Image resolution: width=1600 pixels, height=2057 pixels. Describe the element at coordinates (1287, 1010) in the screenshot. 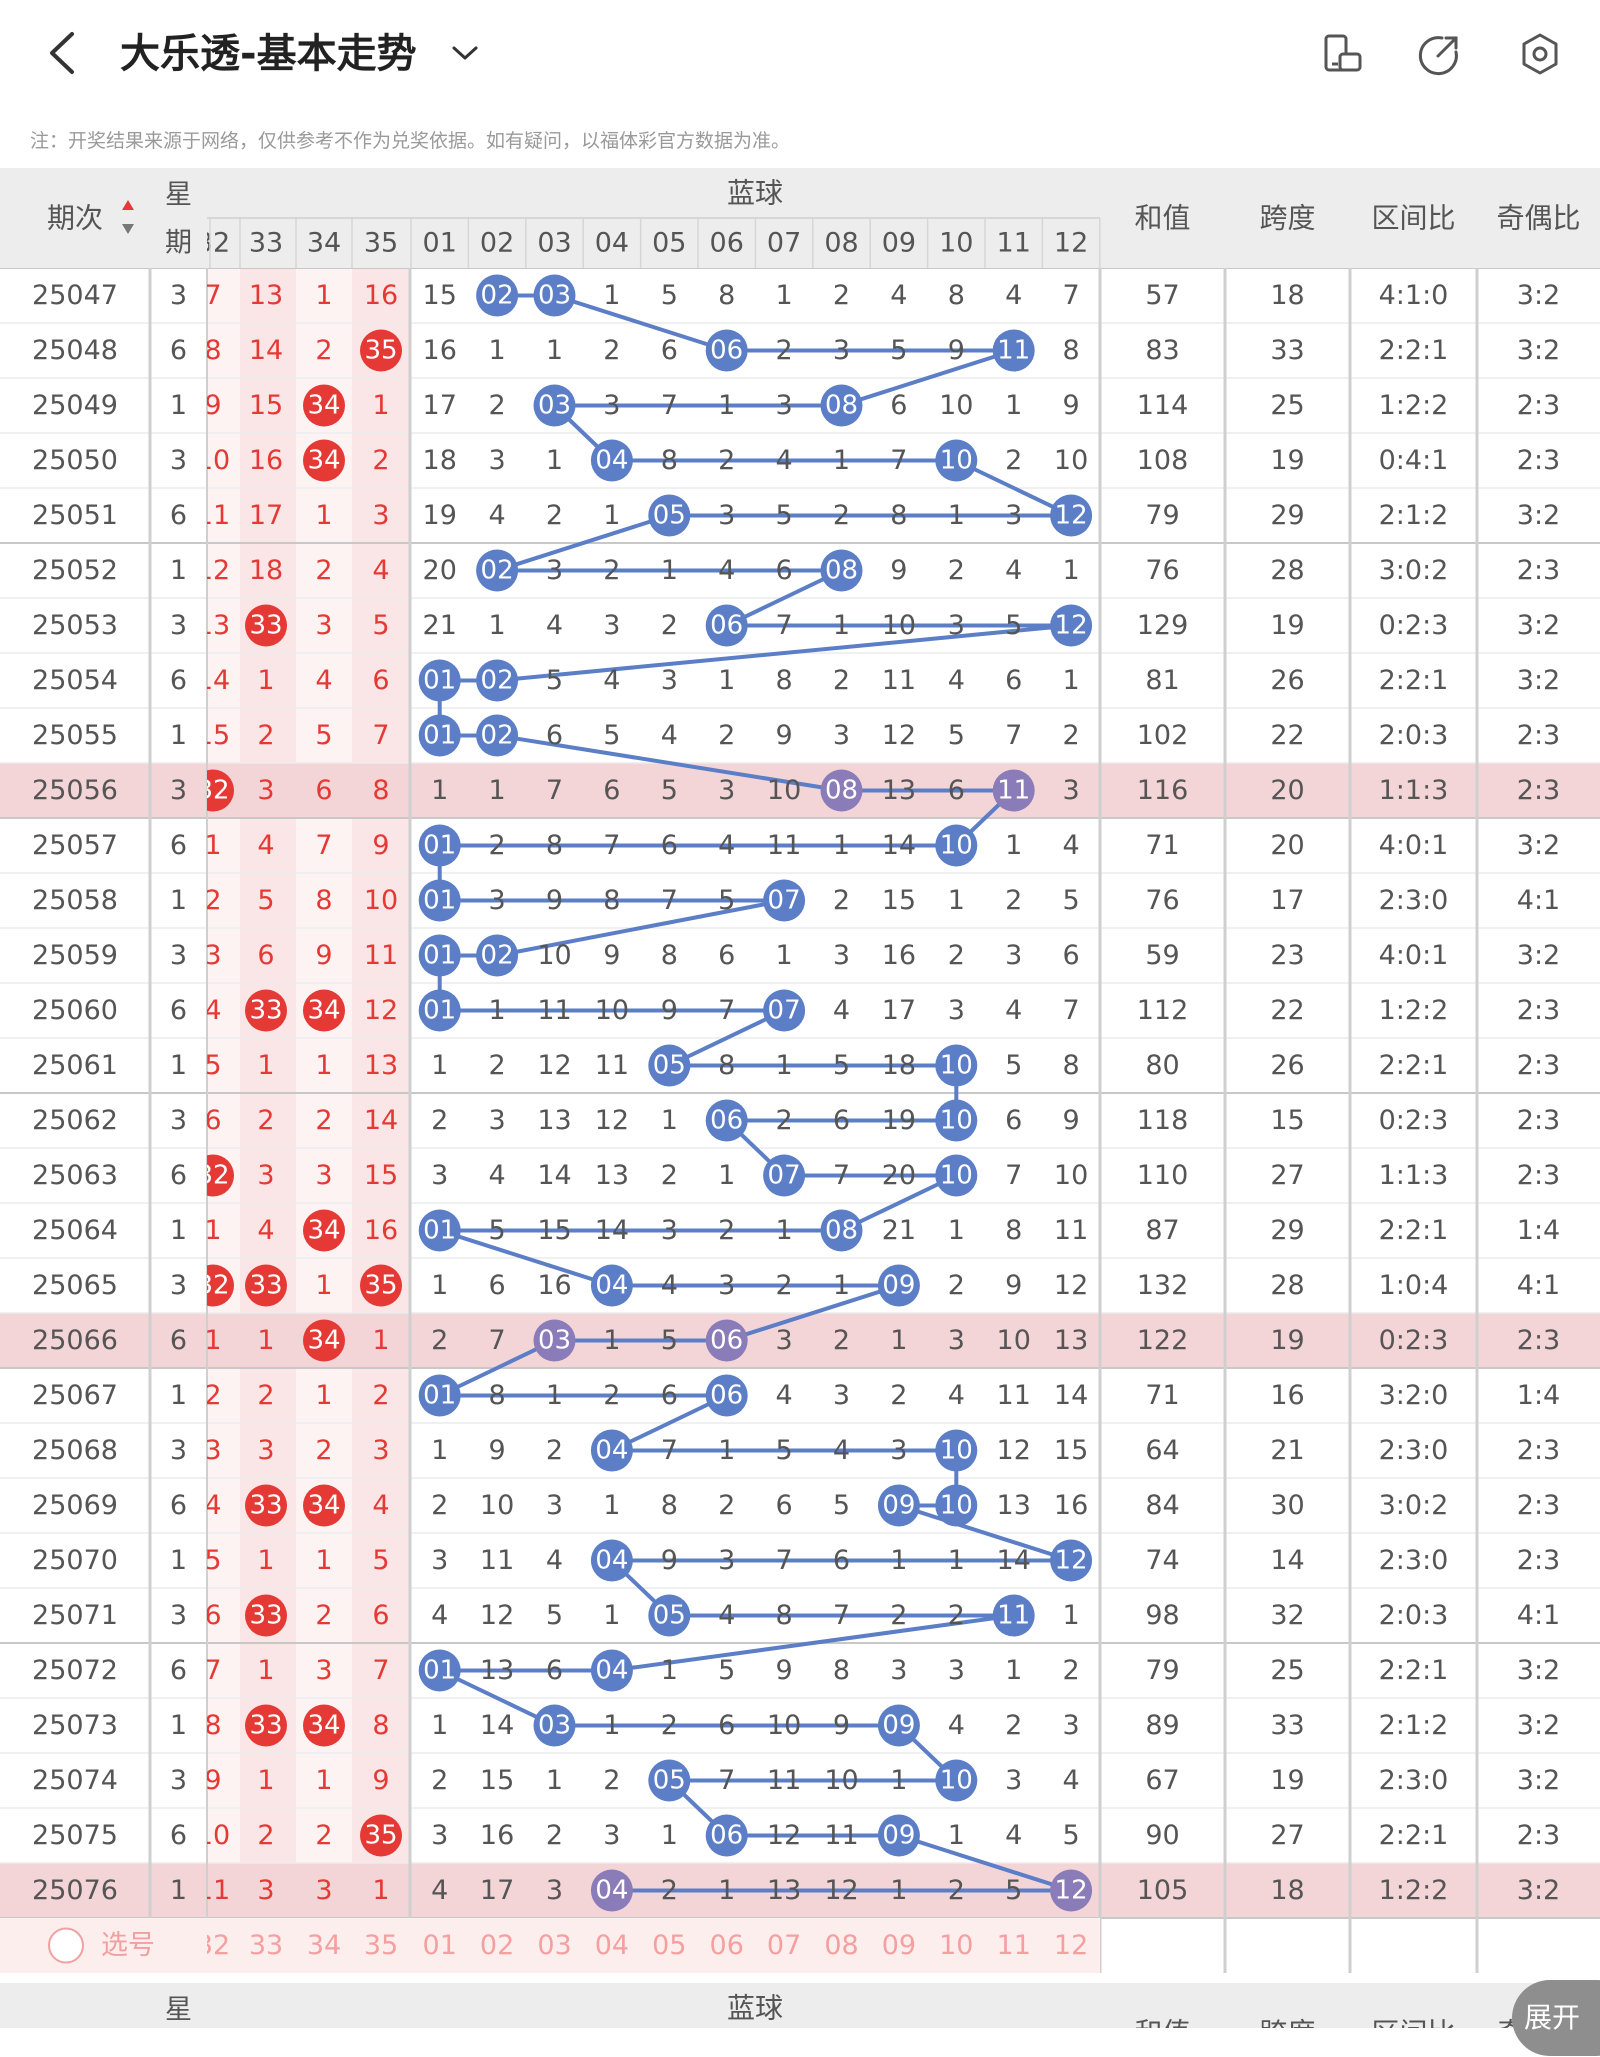

I see `span-cell: 22` at that location.